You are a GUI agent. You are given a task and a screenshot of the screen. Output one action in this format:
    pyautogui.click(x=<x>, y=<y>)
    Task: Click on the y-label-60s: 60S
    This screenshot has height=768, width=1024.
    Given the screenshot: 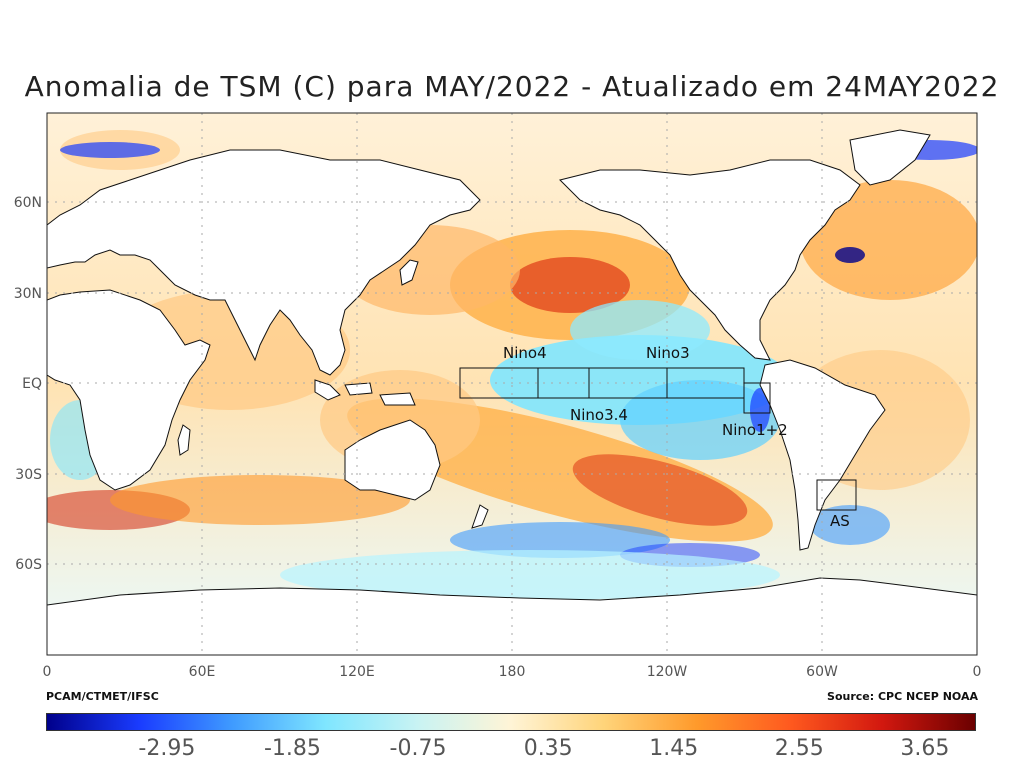 What is the action you would take?
    pyautogui.click(x=28, y=565)
    